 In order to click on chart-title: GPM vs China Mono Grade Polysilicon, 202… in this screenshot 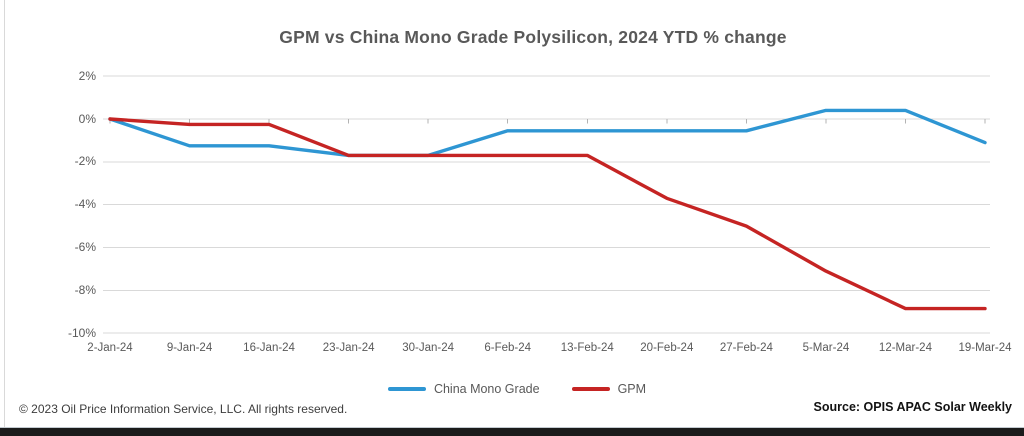, I will do `click(533, 37)`.